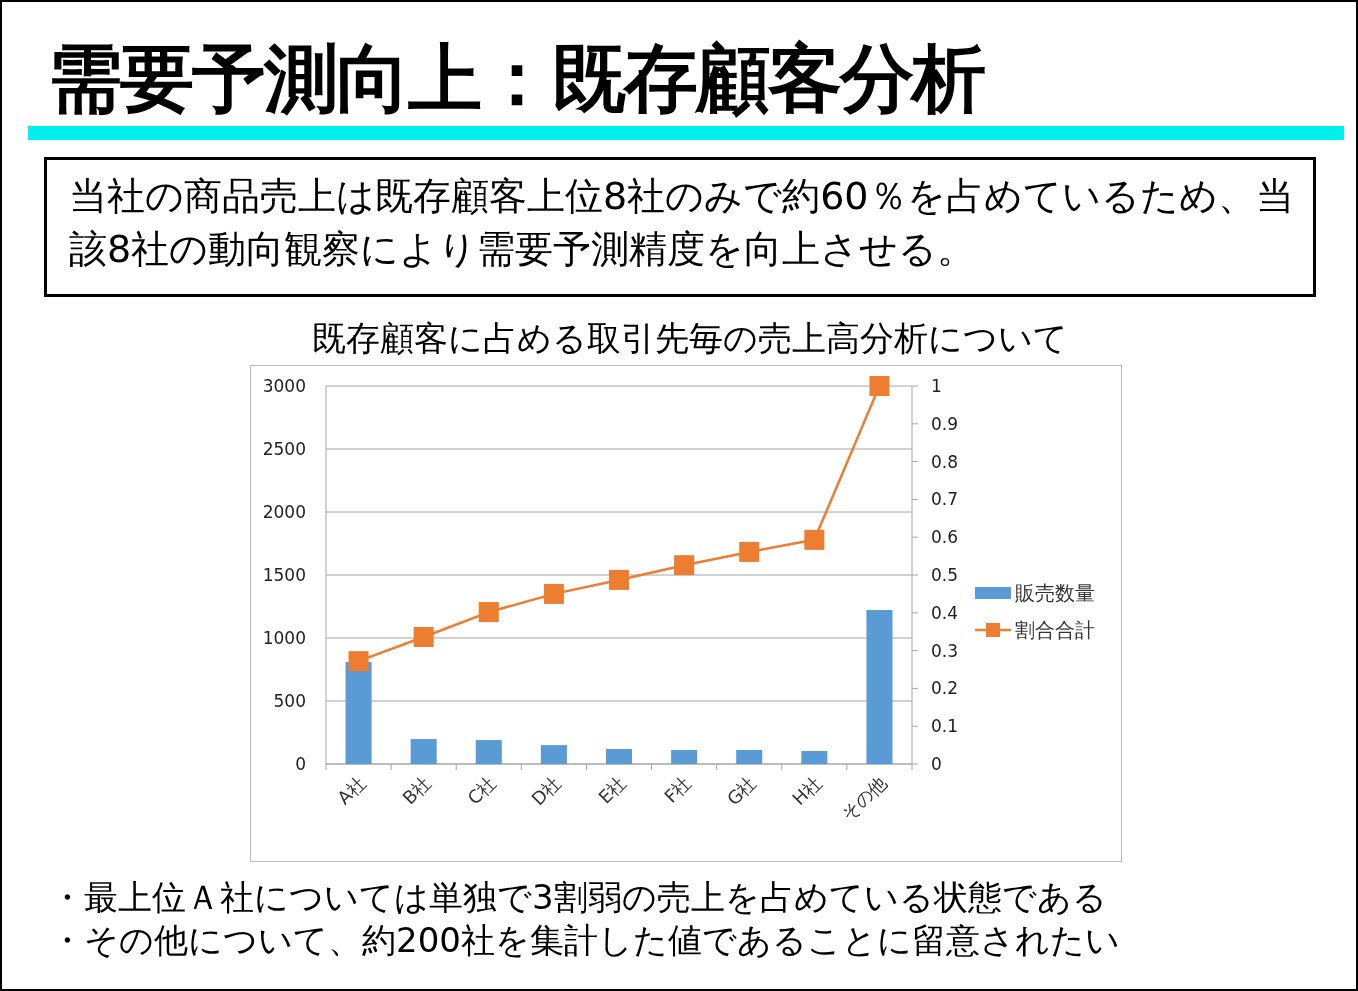 This screenshot has width=1358, height=991. I want to click on x-tick-label: C社, so click(481, 790).